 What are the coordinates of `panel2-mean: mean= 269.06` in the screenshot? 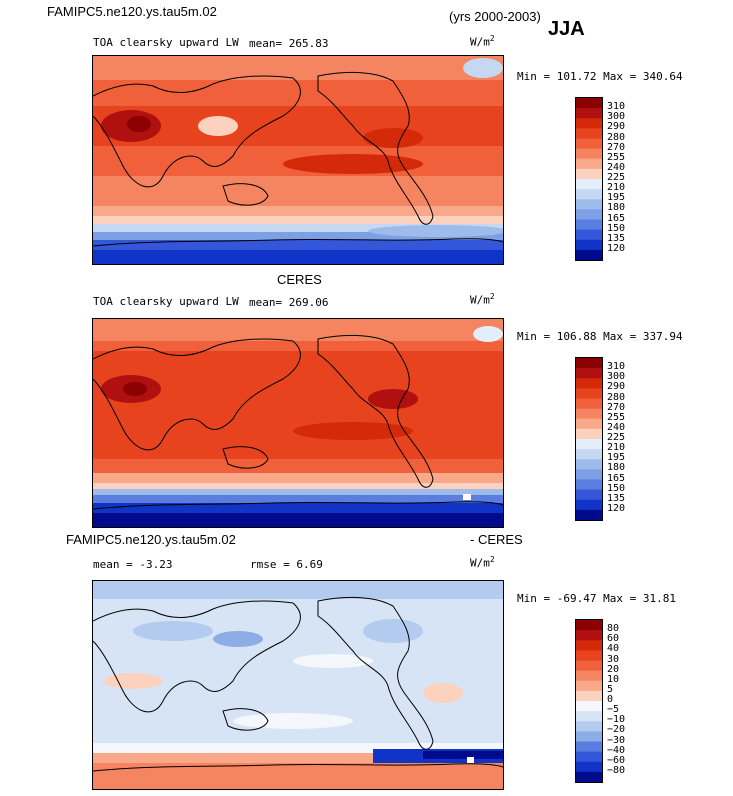 It's located at (289, 302).